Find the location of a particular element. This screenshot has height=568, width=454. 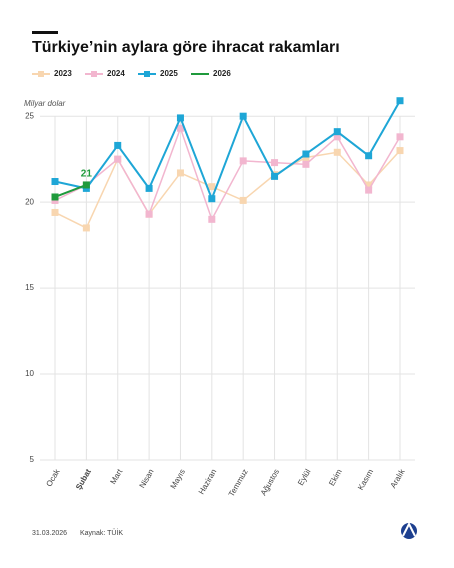

legend-item: 2026 is located at coordinates (211, 73).